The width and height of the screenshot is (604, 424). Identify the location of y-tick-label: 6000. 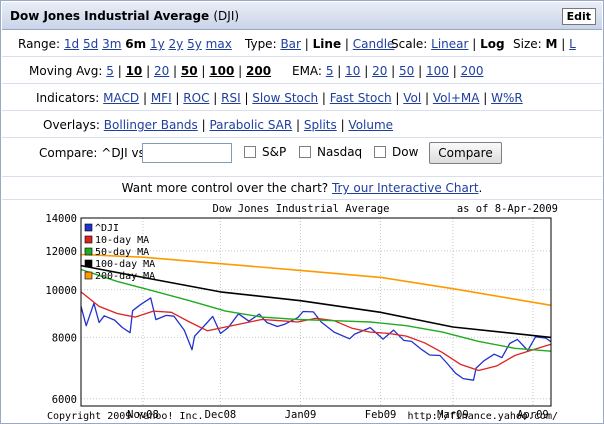
(64, 400).